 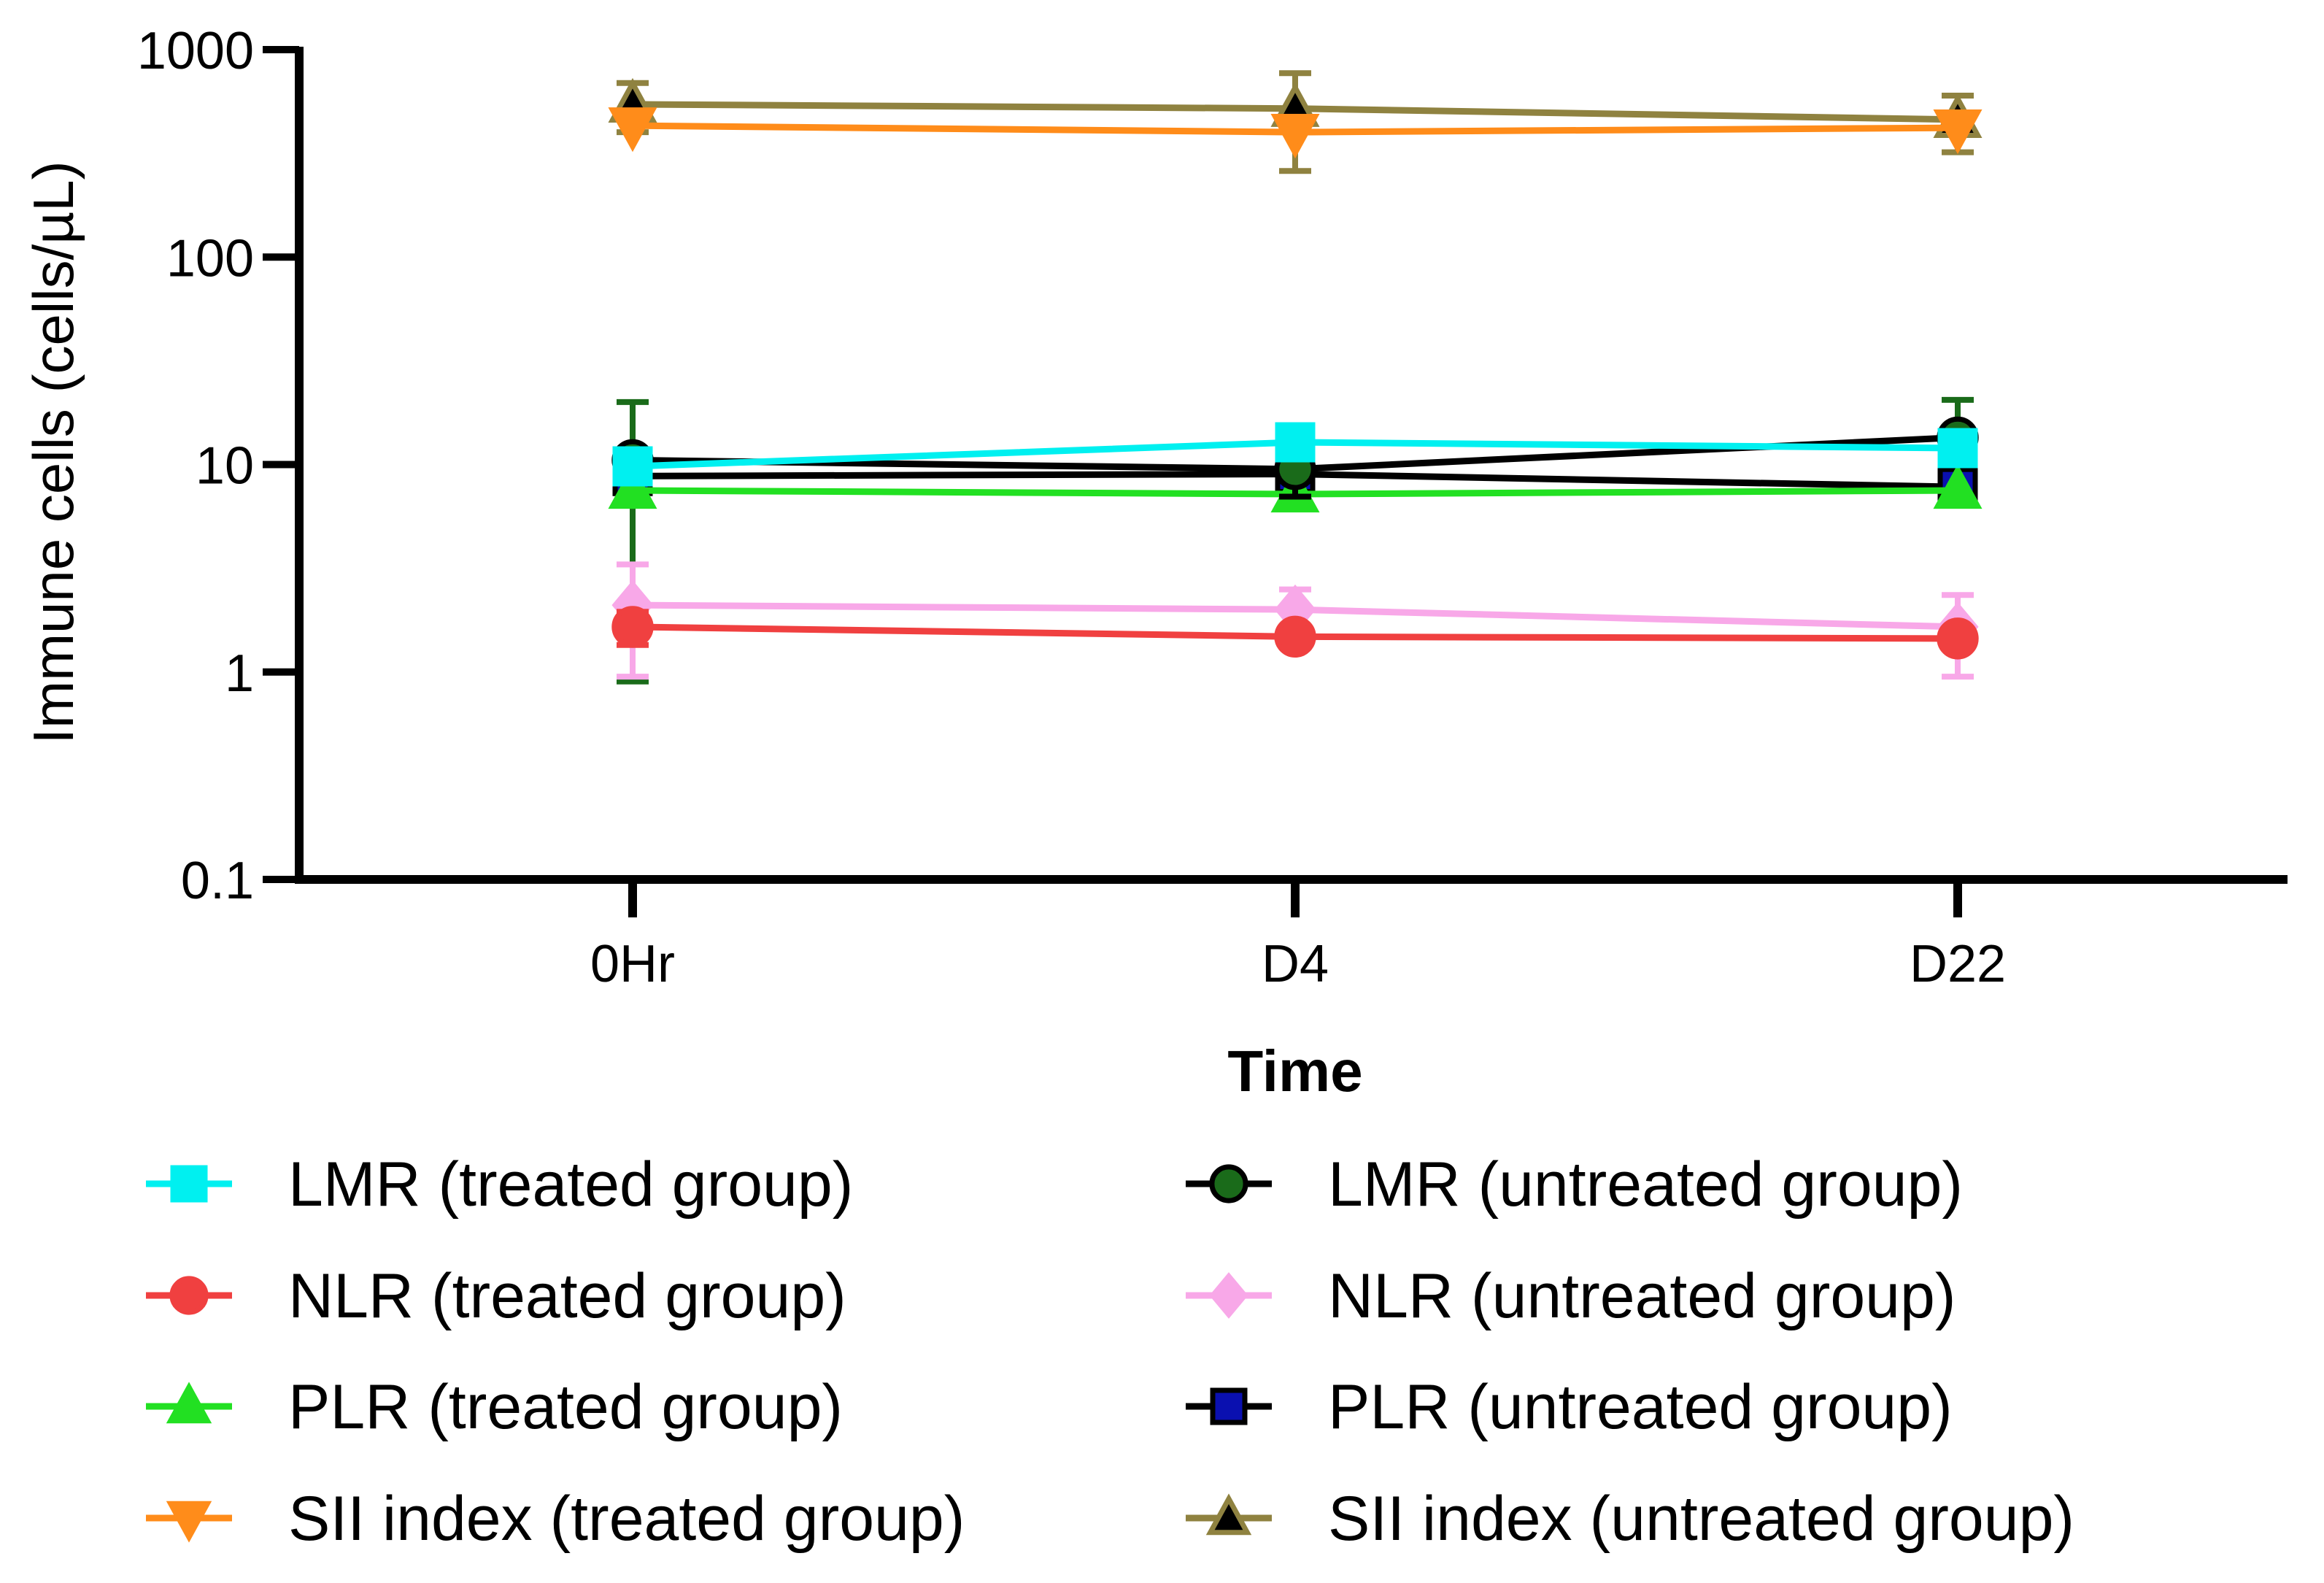 I want to click on y-axis-title: Immune cells (cells/µL), so click(x=53, y=452).